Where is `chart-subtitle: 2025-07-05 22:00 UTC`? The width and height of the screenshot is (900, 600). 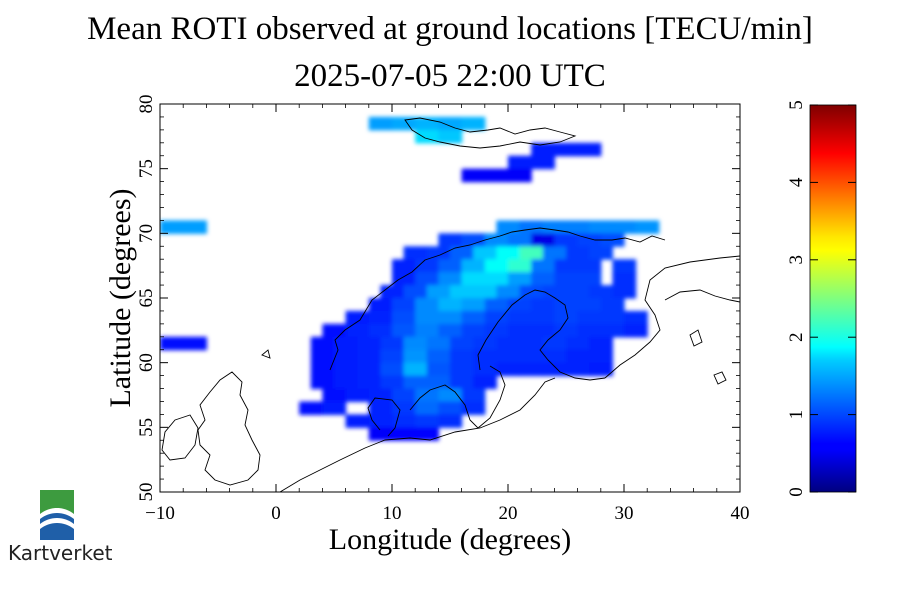
chart-subtitle: 2025-07-05 22:00 UTC is located at coordinates (450, 76).